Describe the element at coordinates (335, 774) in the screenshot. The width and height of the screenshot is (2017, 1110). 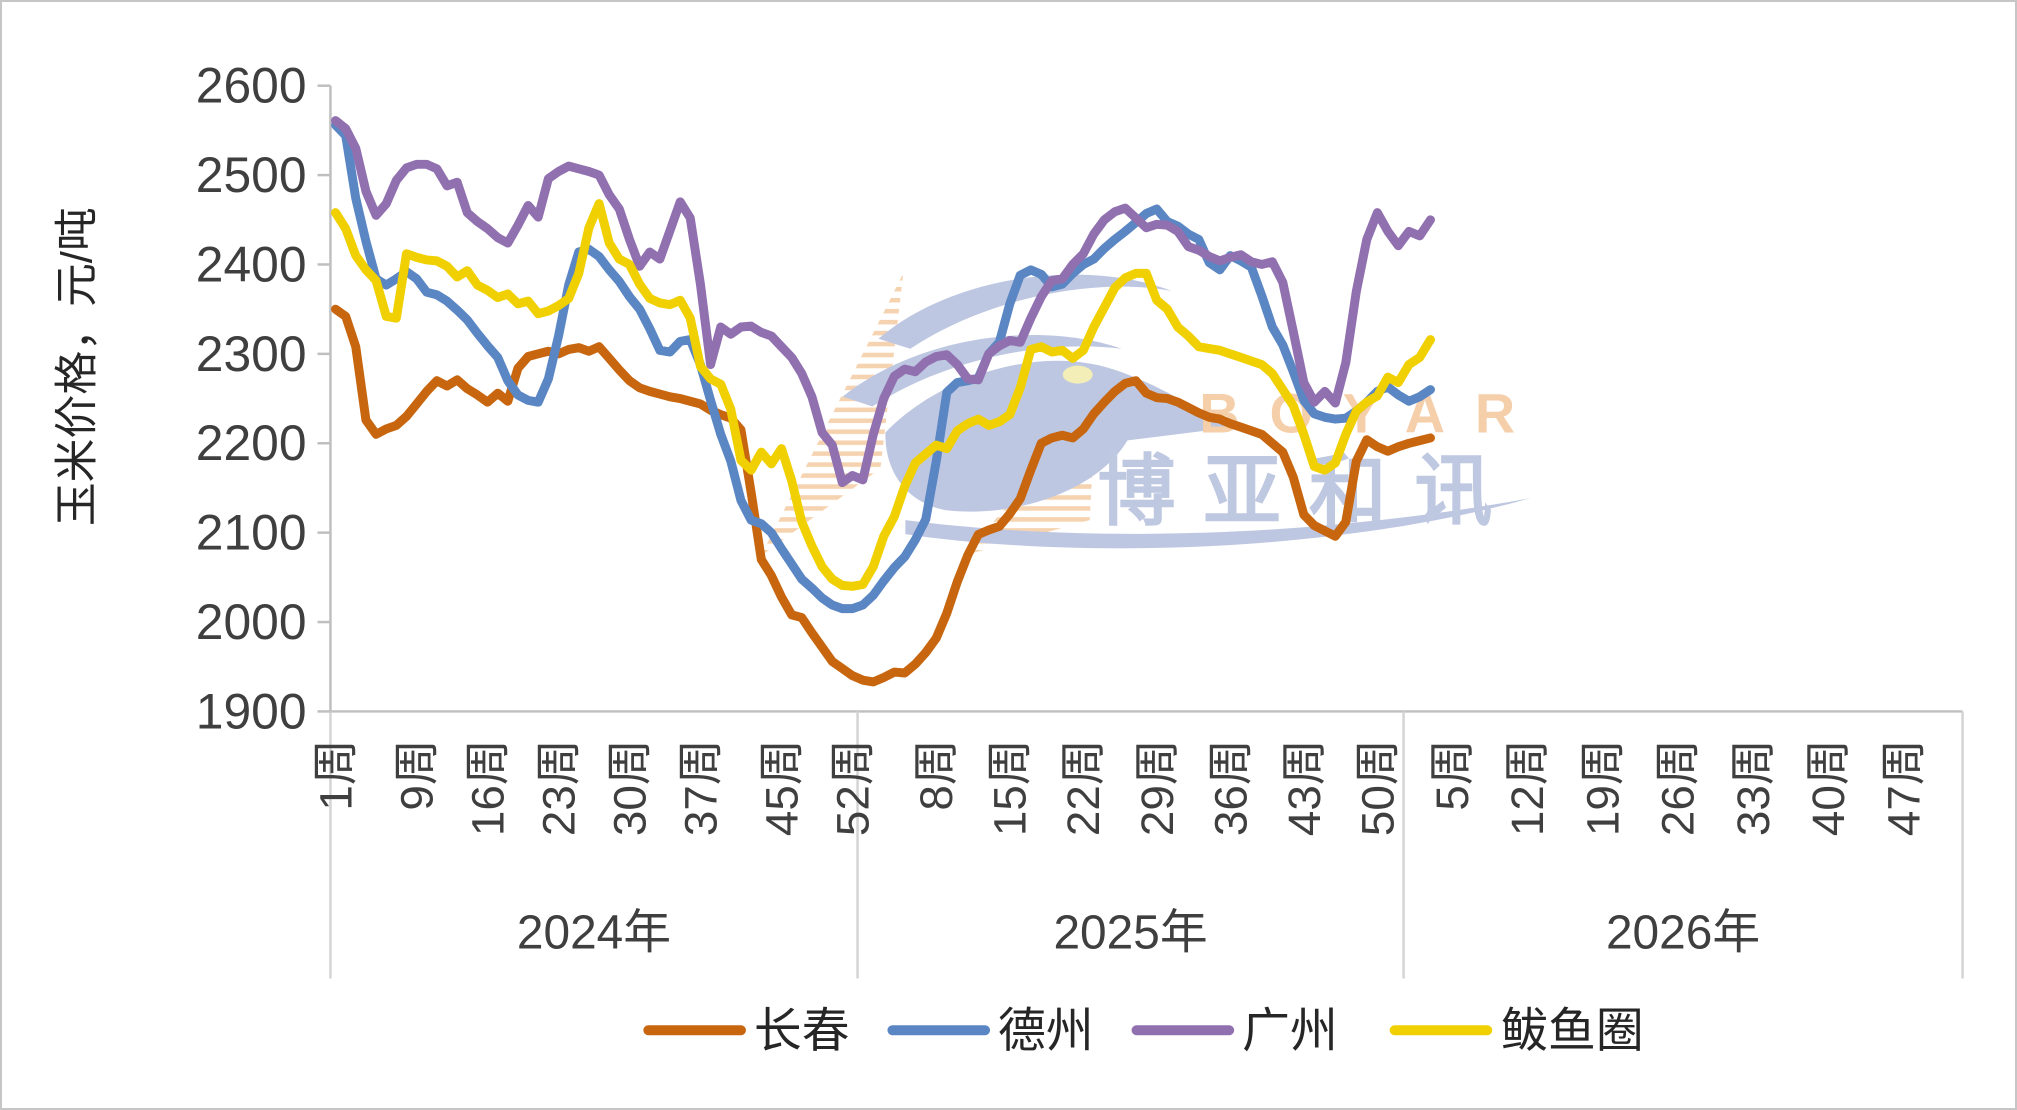
I see `week-tick-label: 1周` at that location.